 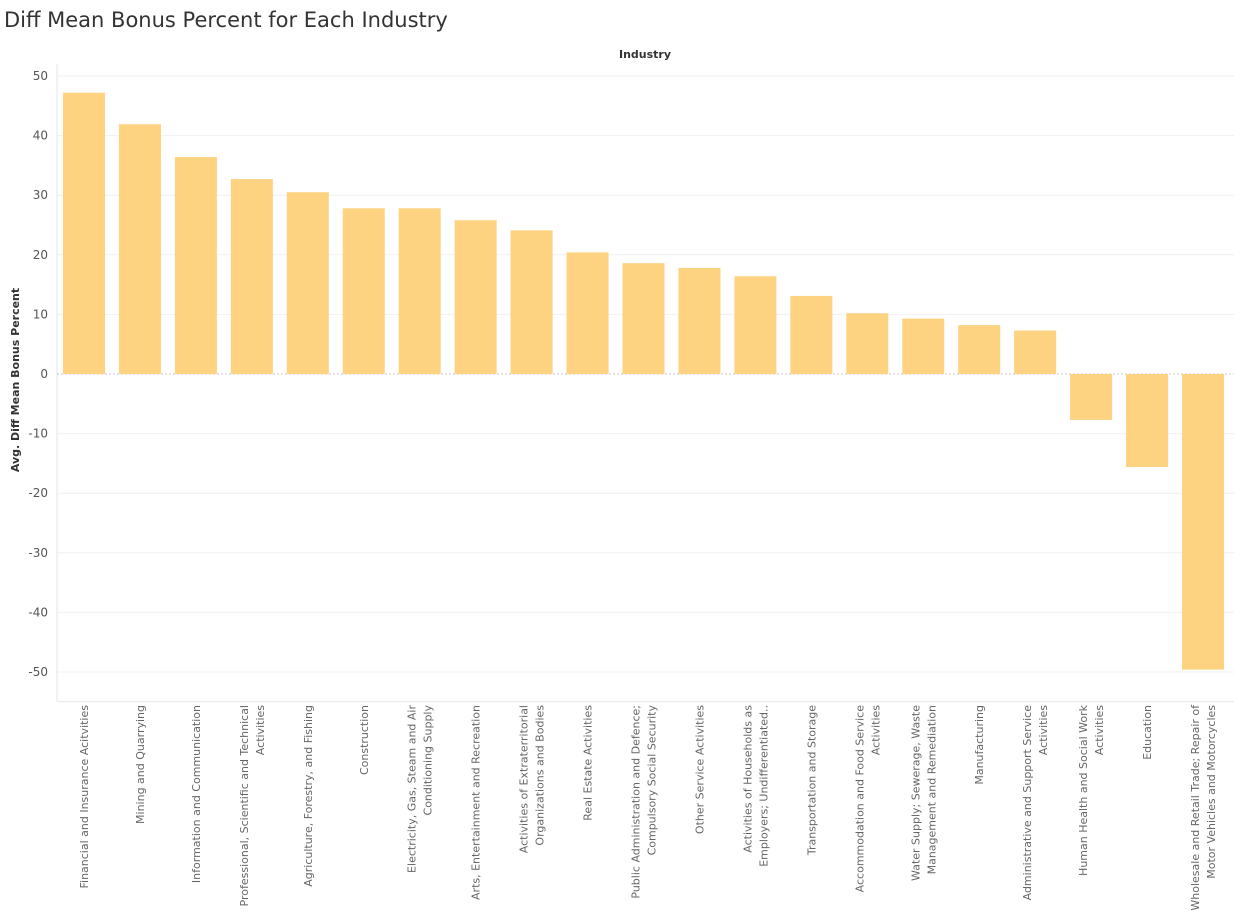 What do you see at coordinates (38, 553) in the screenshot?
I see `y-tick-label: -30` at bounding box center [38, 553].